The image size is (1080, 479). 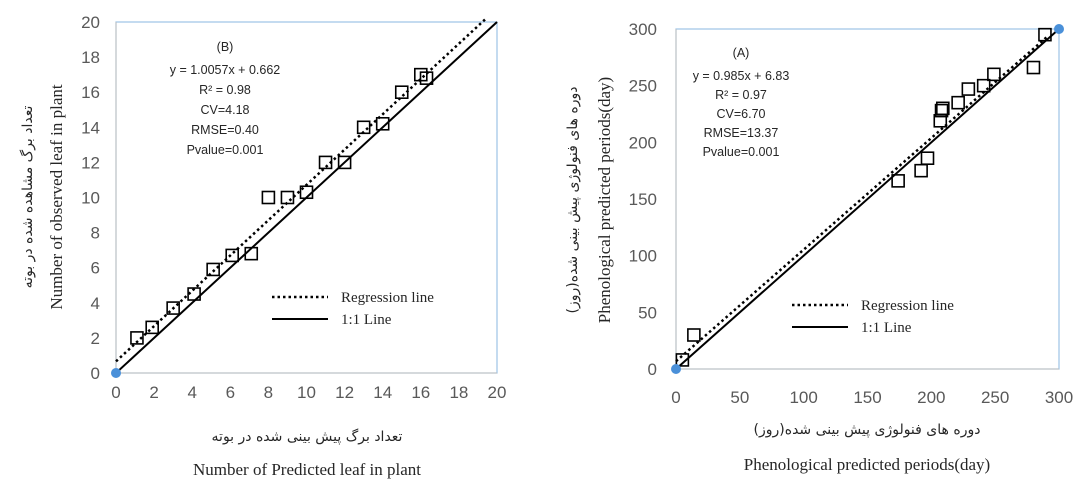 What do you see at coordinates (95, 303) in the screenshot?
I see `y-tick-label: 4` at bounding box center [95, 303].